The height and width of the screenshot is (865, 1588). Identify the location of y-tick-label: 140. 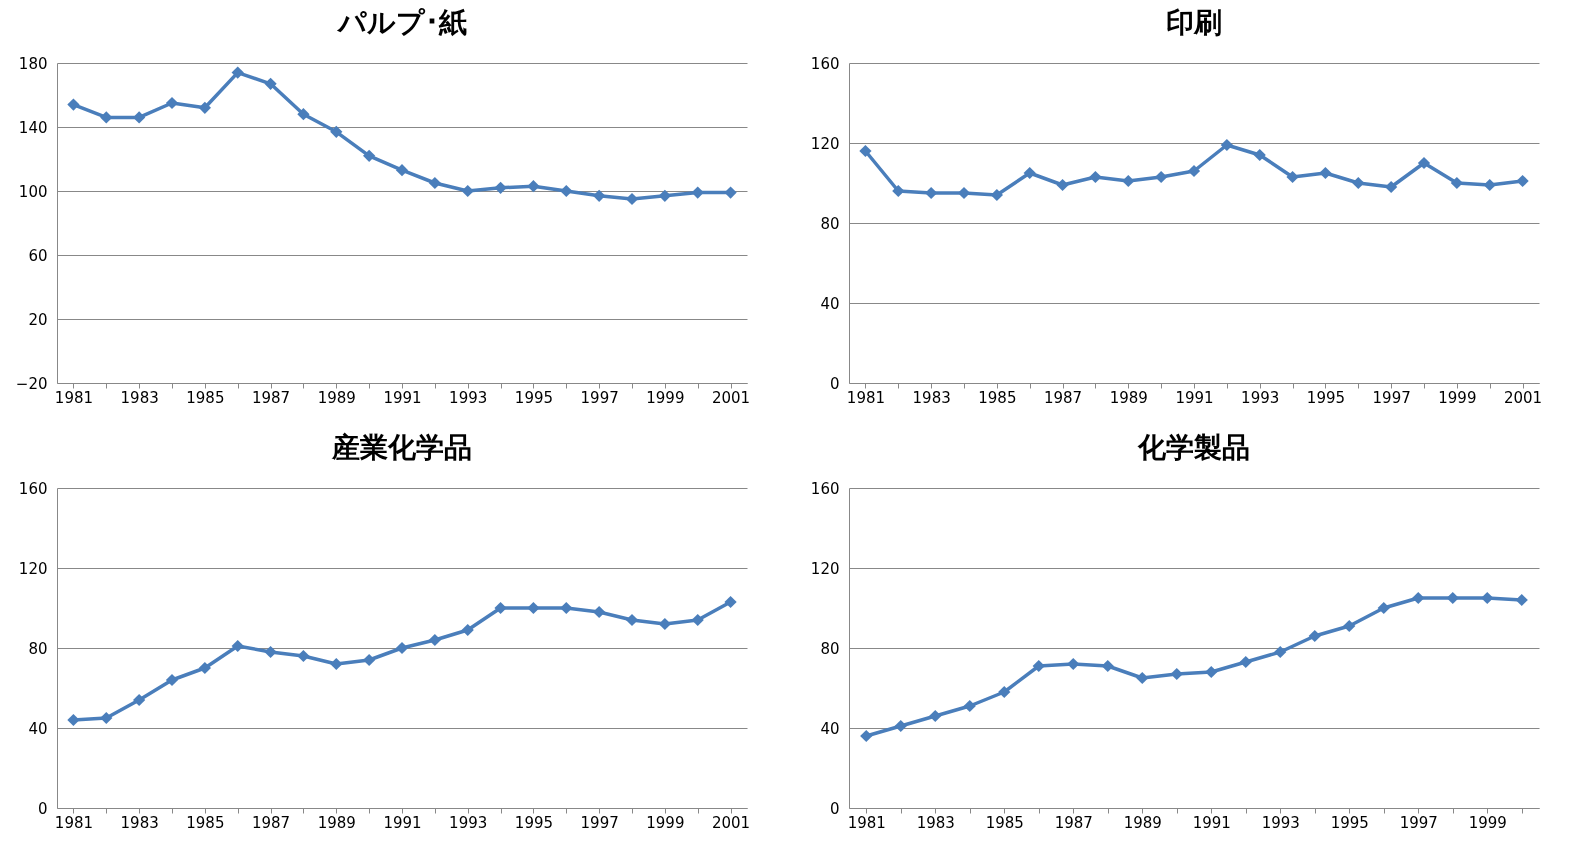
(33, 127).